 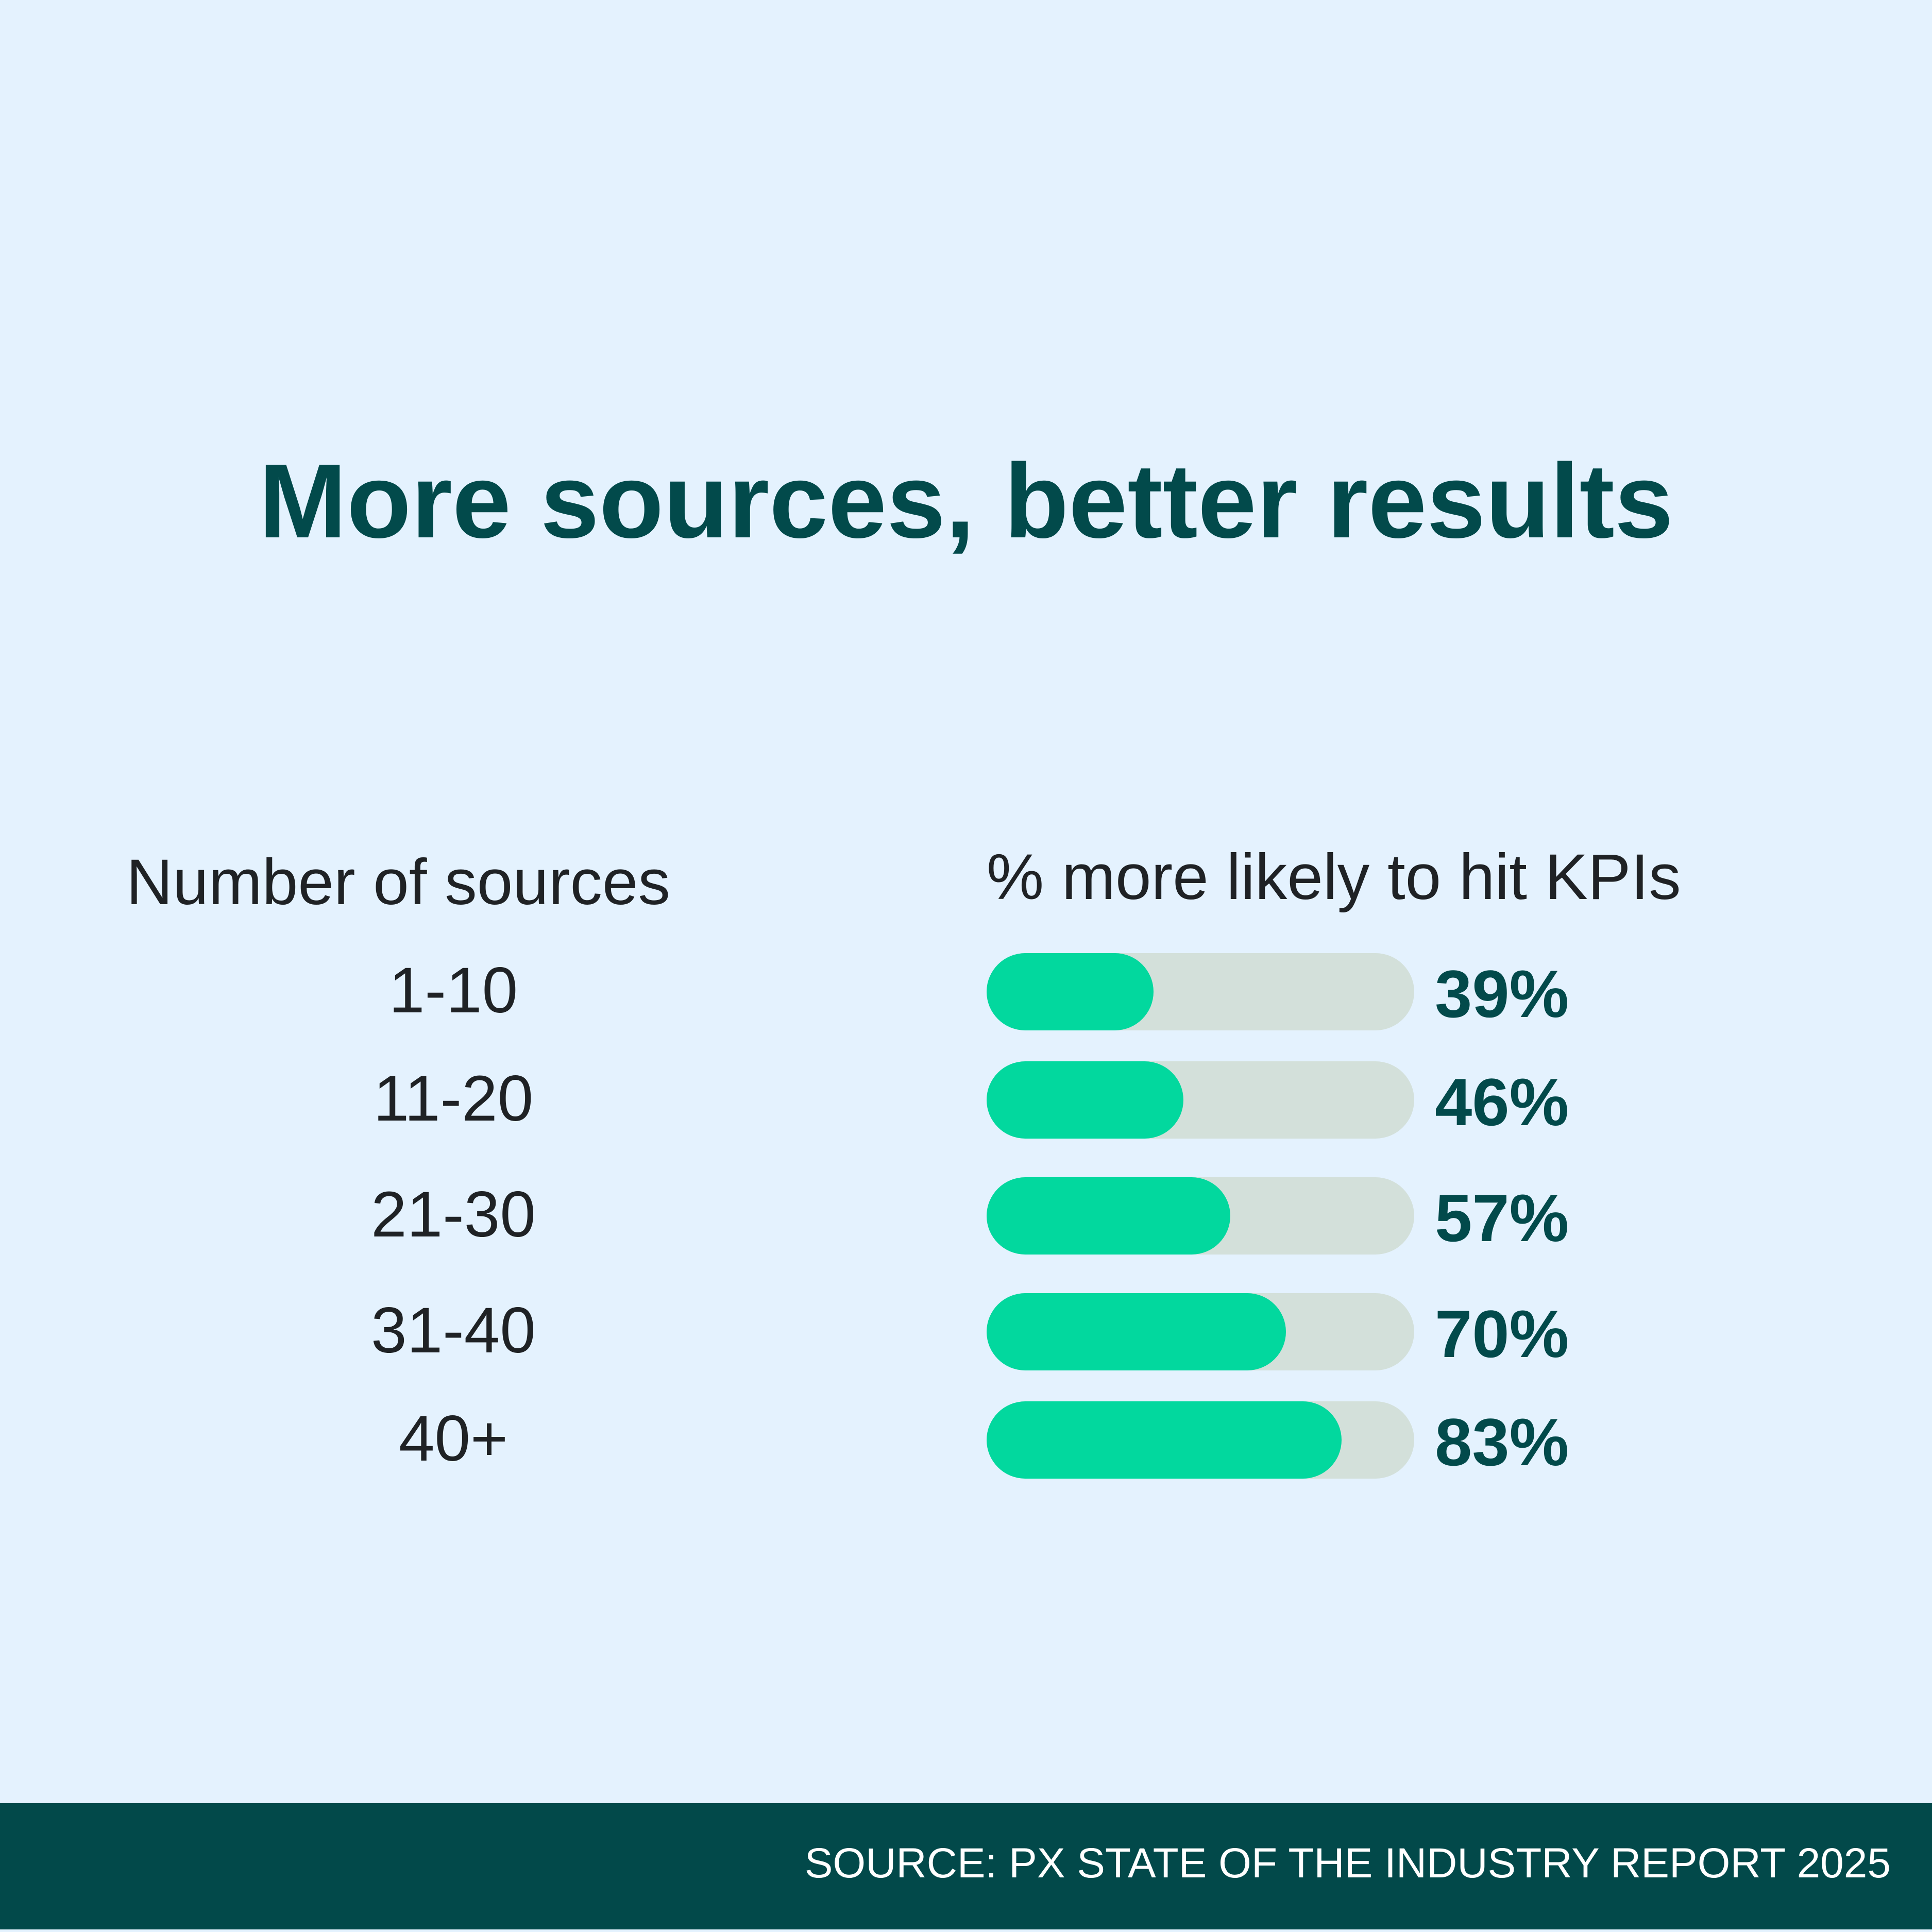 I want to click on value-label: 57%, so click(x=1502, y=1218).